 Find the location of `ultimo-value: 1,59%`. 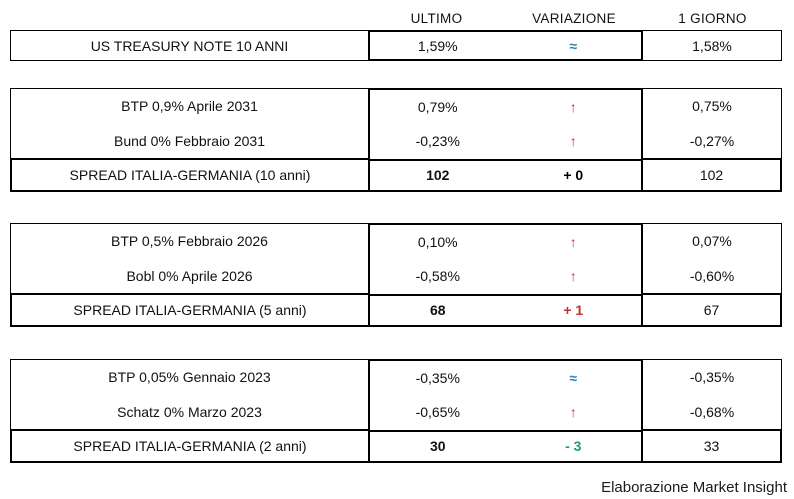

ultimo-value: 1,59% is located at coordinates (437, 45).